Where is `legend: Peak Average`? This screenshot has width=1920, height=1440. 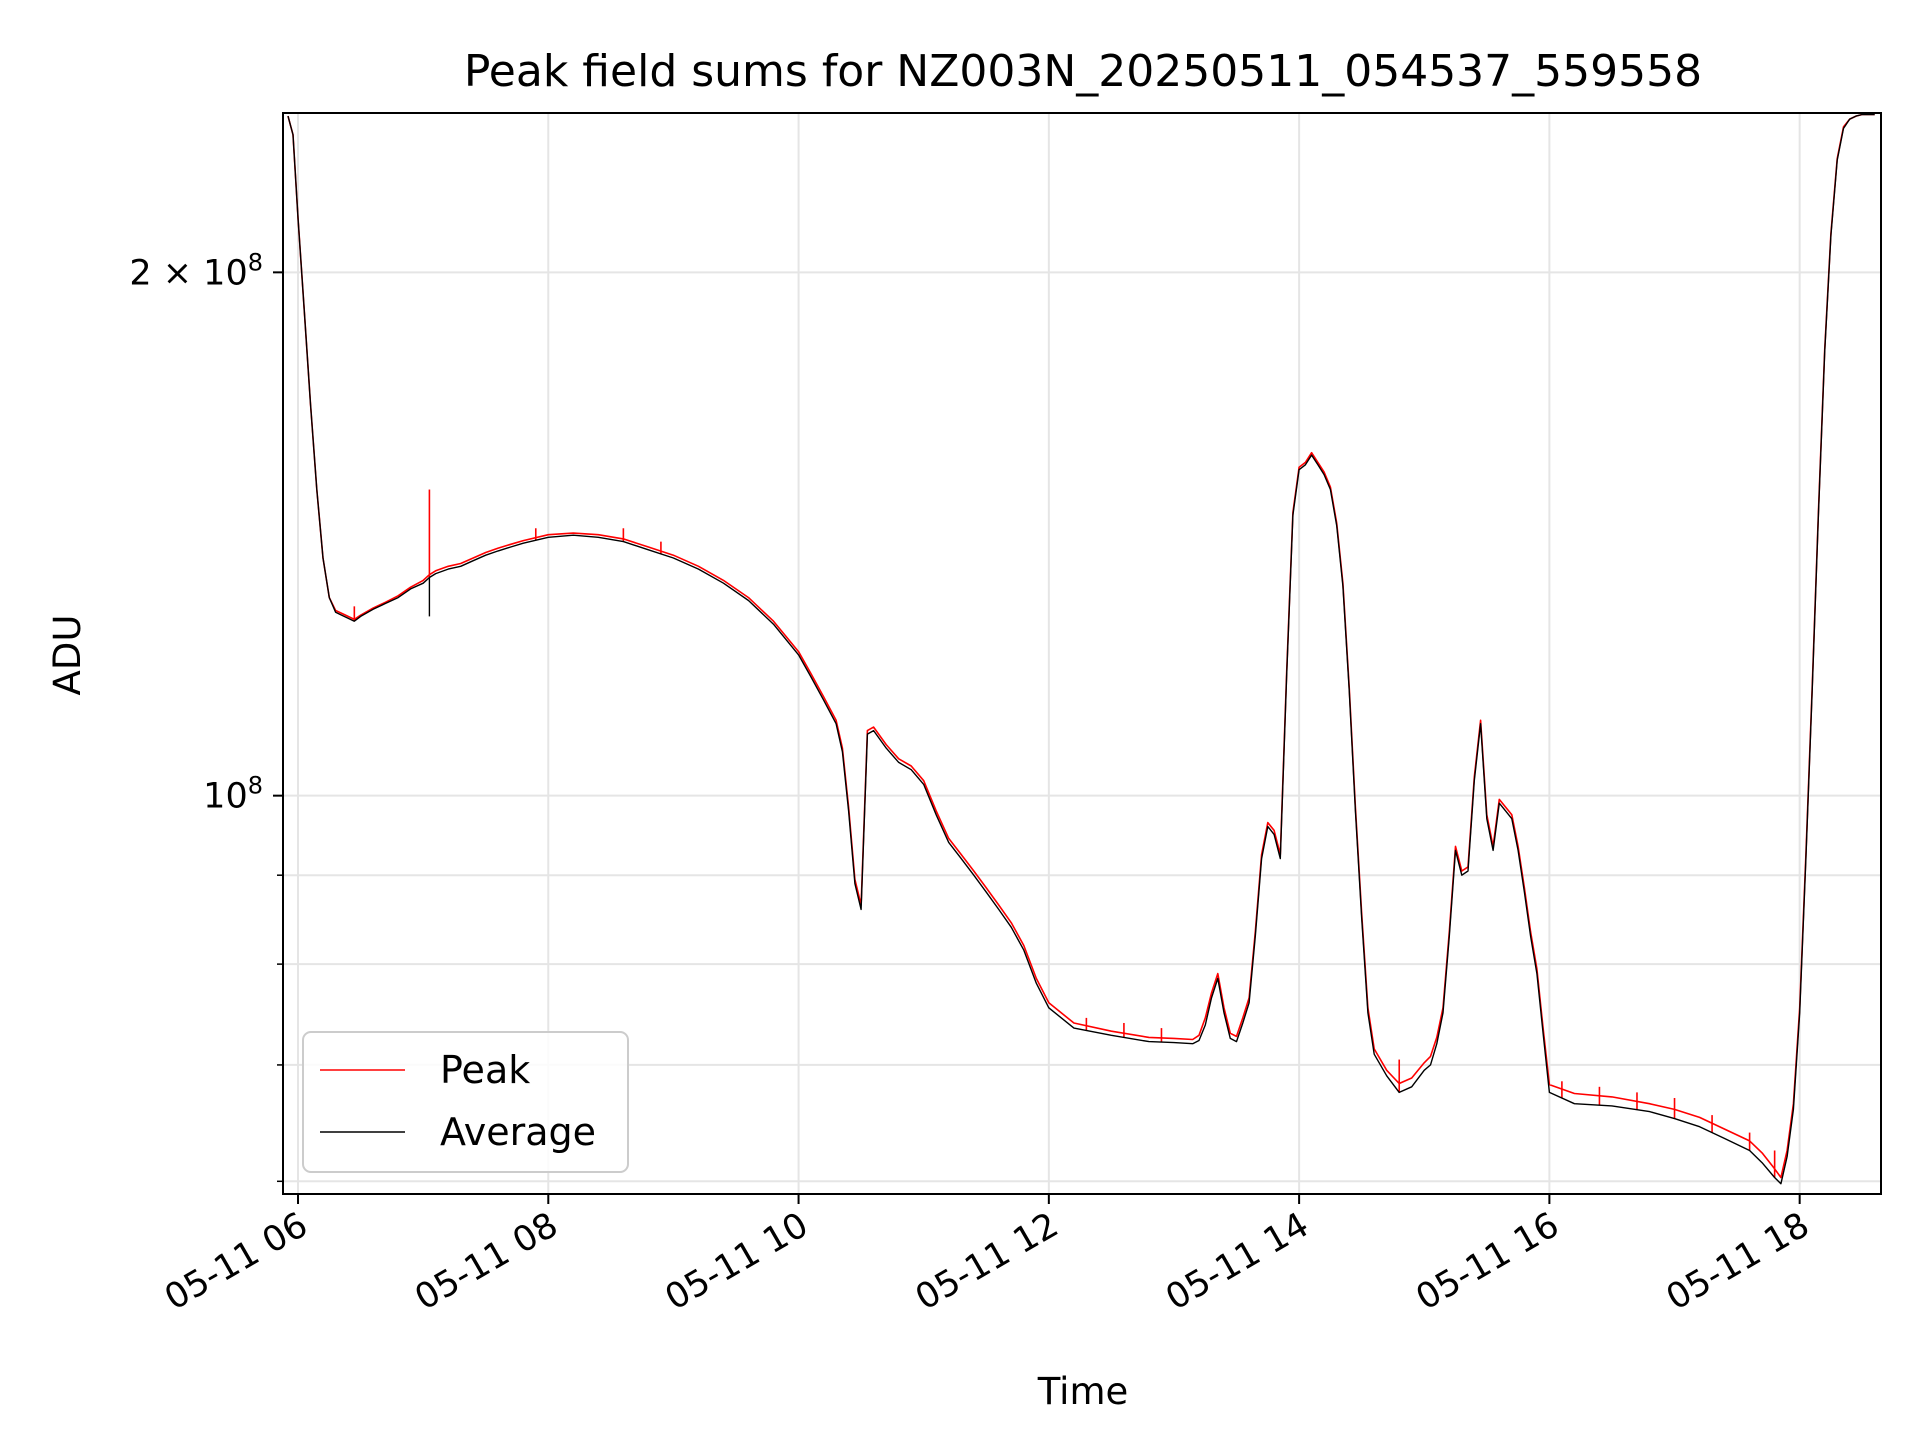 legend: Peak Average is located at coordinates (465, 1102).